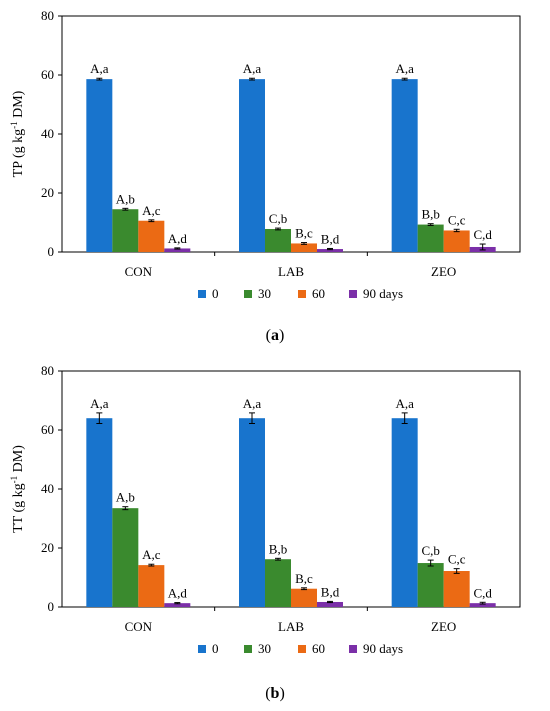 This screenshot has width=550, height=711. I want to click on y-axis-label: TP (g kg-1 DM), so click(17, 133).